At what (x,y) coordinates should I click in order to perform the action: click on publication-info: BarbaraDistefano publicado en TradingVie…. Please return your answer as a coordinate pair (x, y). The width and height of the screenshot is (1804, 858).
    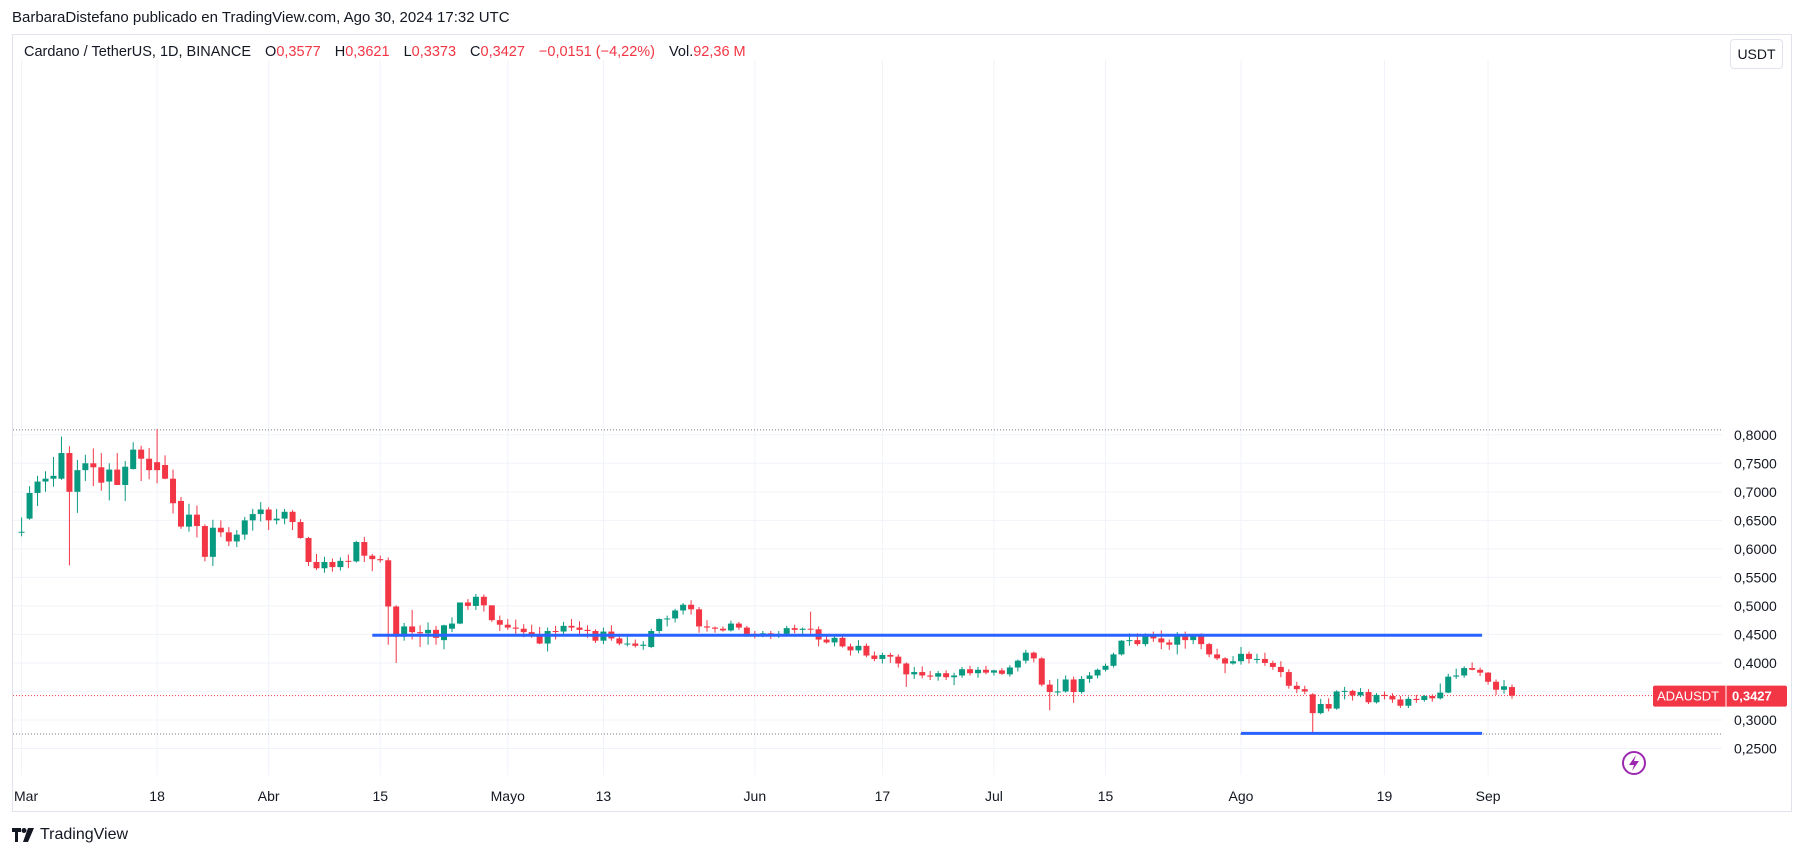
    Looking at the image, I should click on (261, 17).